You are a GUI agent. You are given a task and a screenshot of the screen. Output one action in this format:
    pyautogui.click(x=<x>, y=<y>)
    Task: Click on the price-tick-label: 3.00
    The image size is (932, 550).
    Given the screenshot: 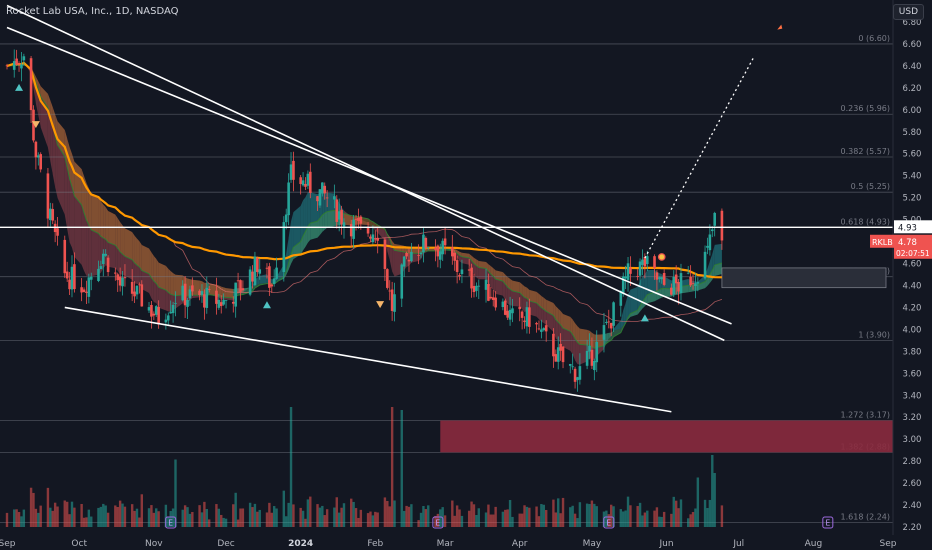 What is the action you would take?
    pyautogui.click(x=912, y=440)
    